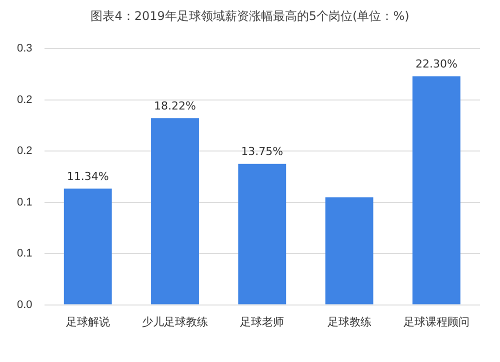 The image size is (500, 362). I want to click on x-tick-label: 足球老师, so click(262, 321).